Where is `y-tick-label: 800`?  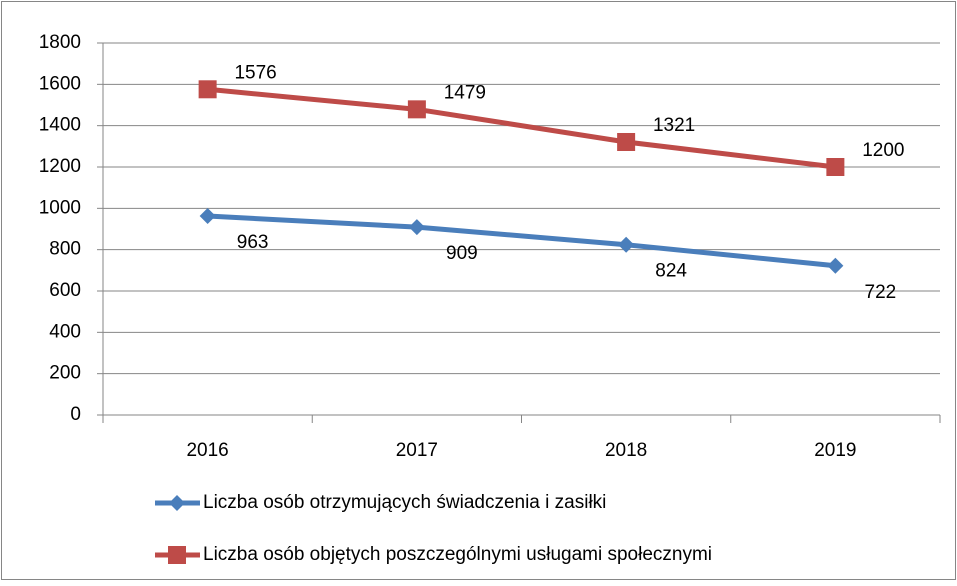
y-tick-label: 800 is located at coordinates (65, 249).